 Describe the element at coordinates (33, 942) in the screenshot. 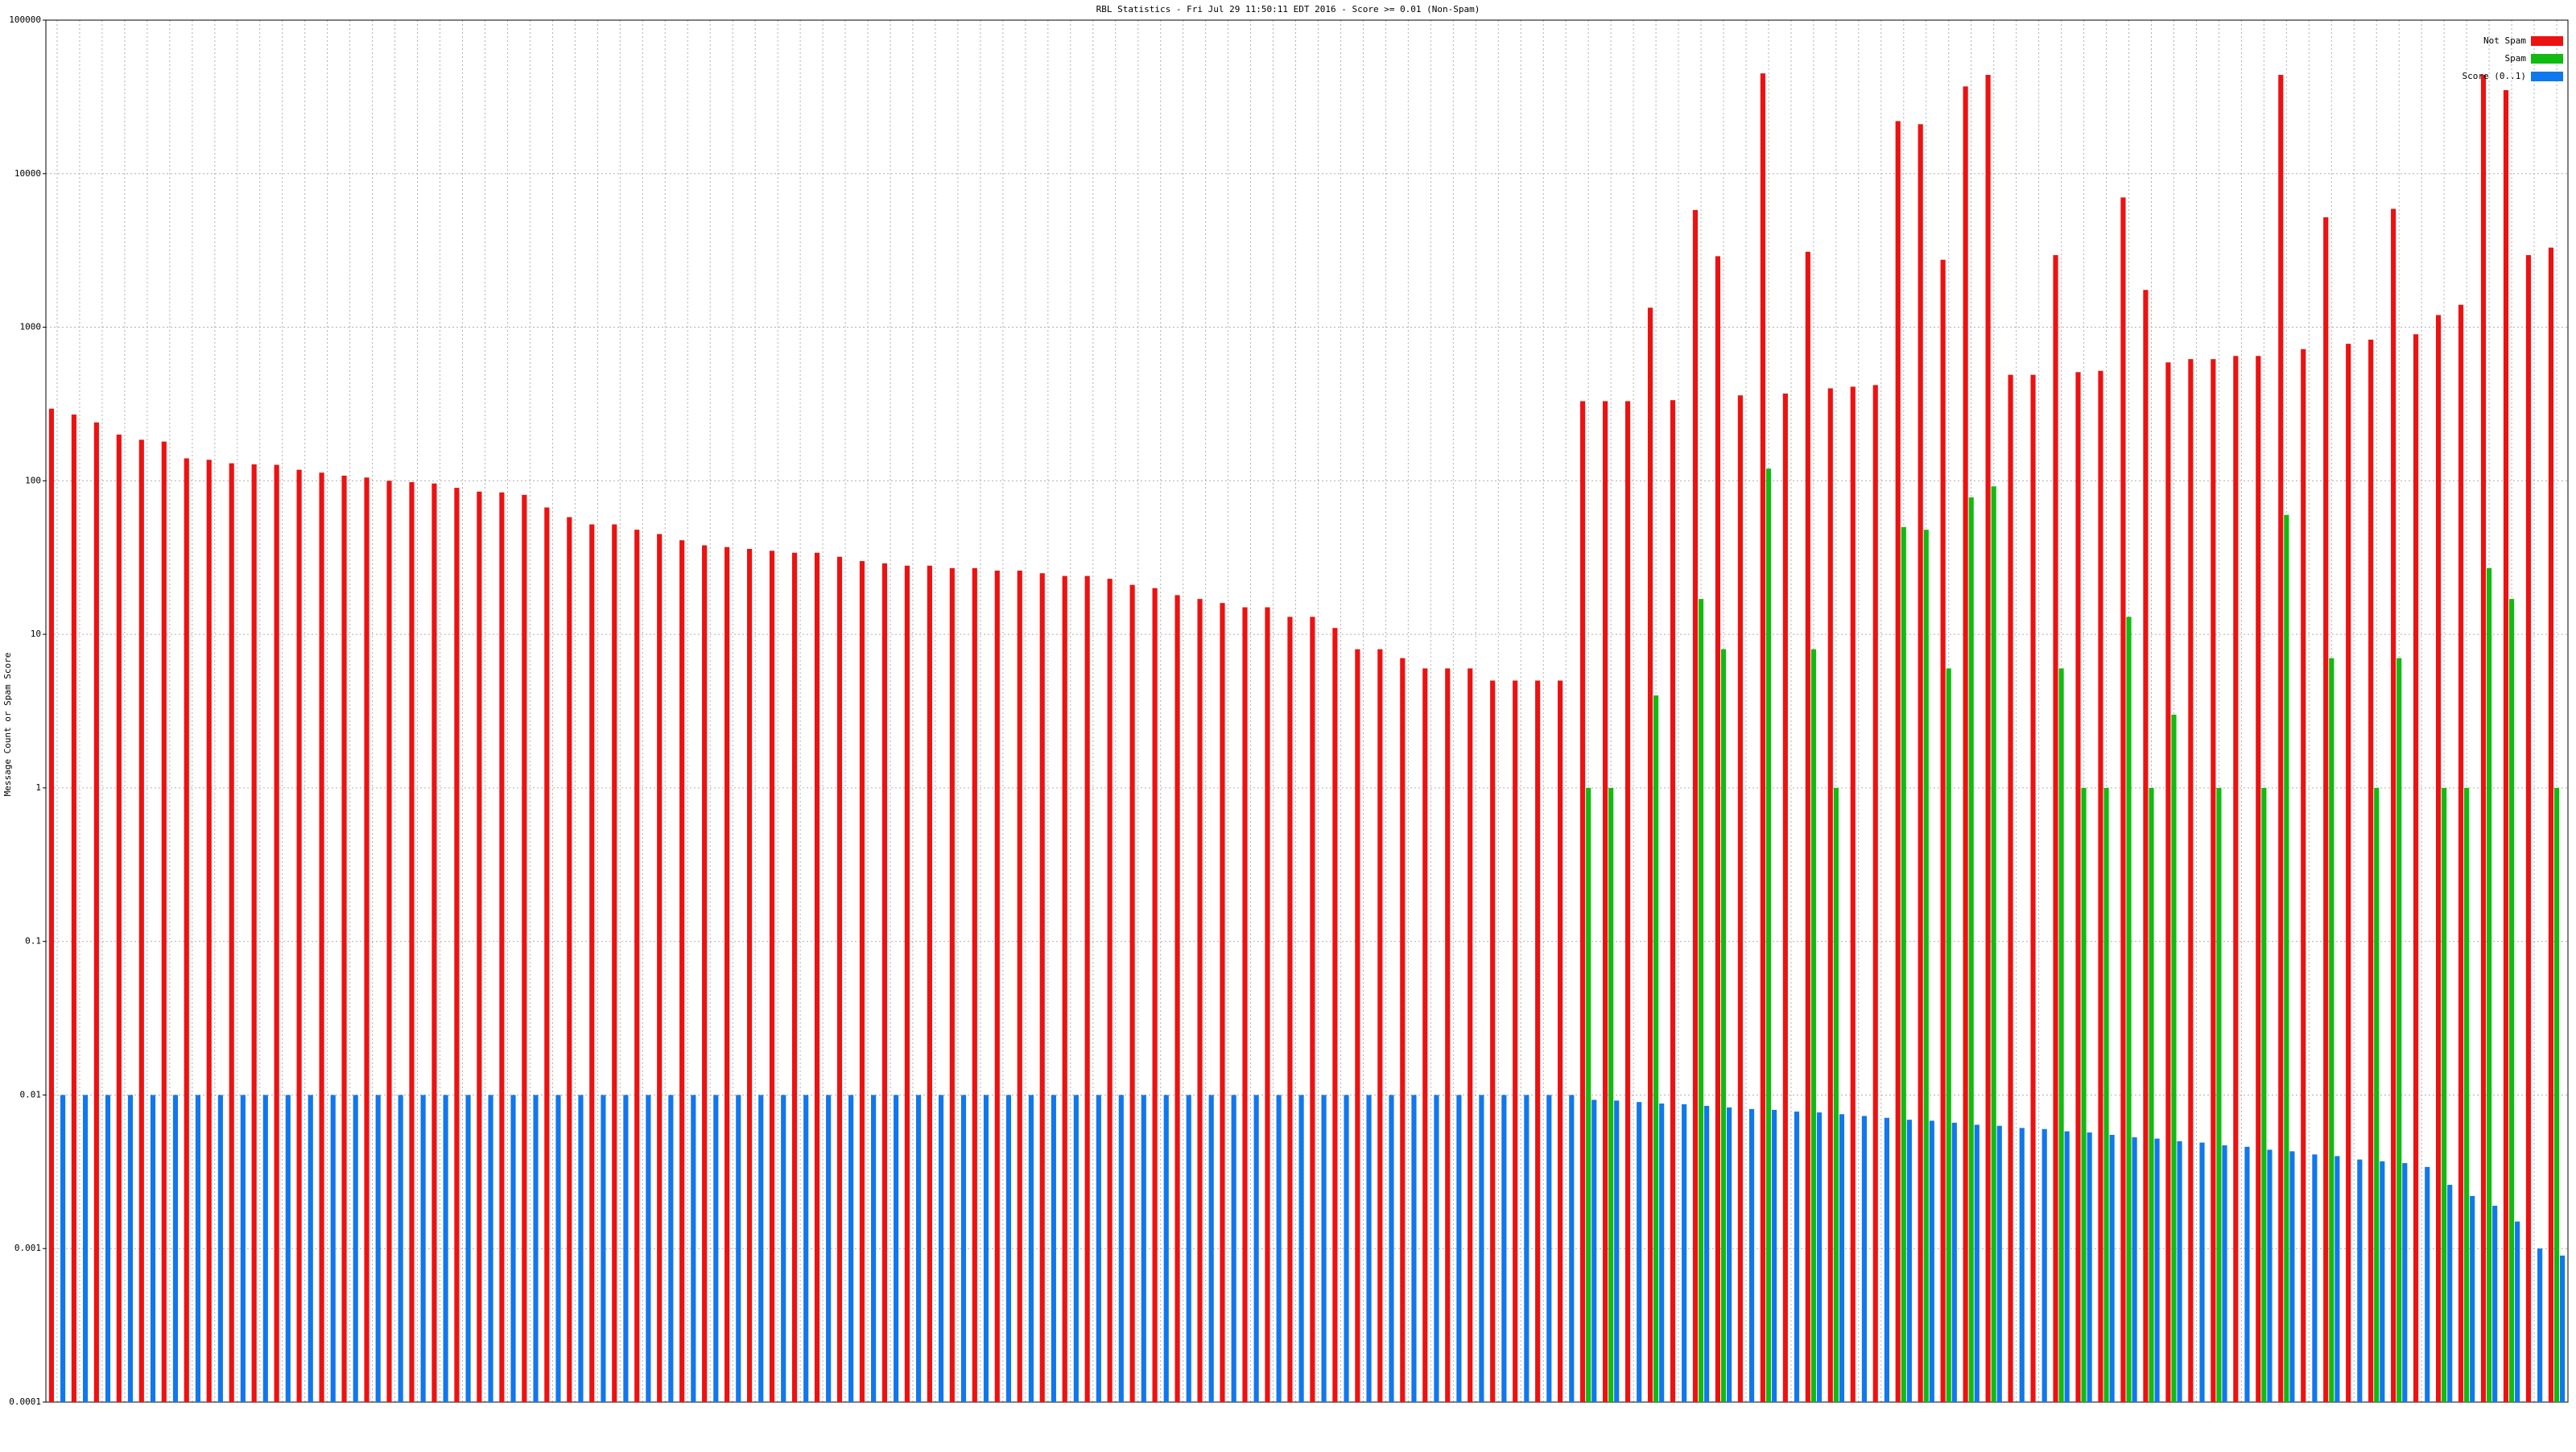

I see `y-tick-label: 0.1` at that location.